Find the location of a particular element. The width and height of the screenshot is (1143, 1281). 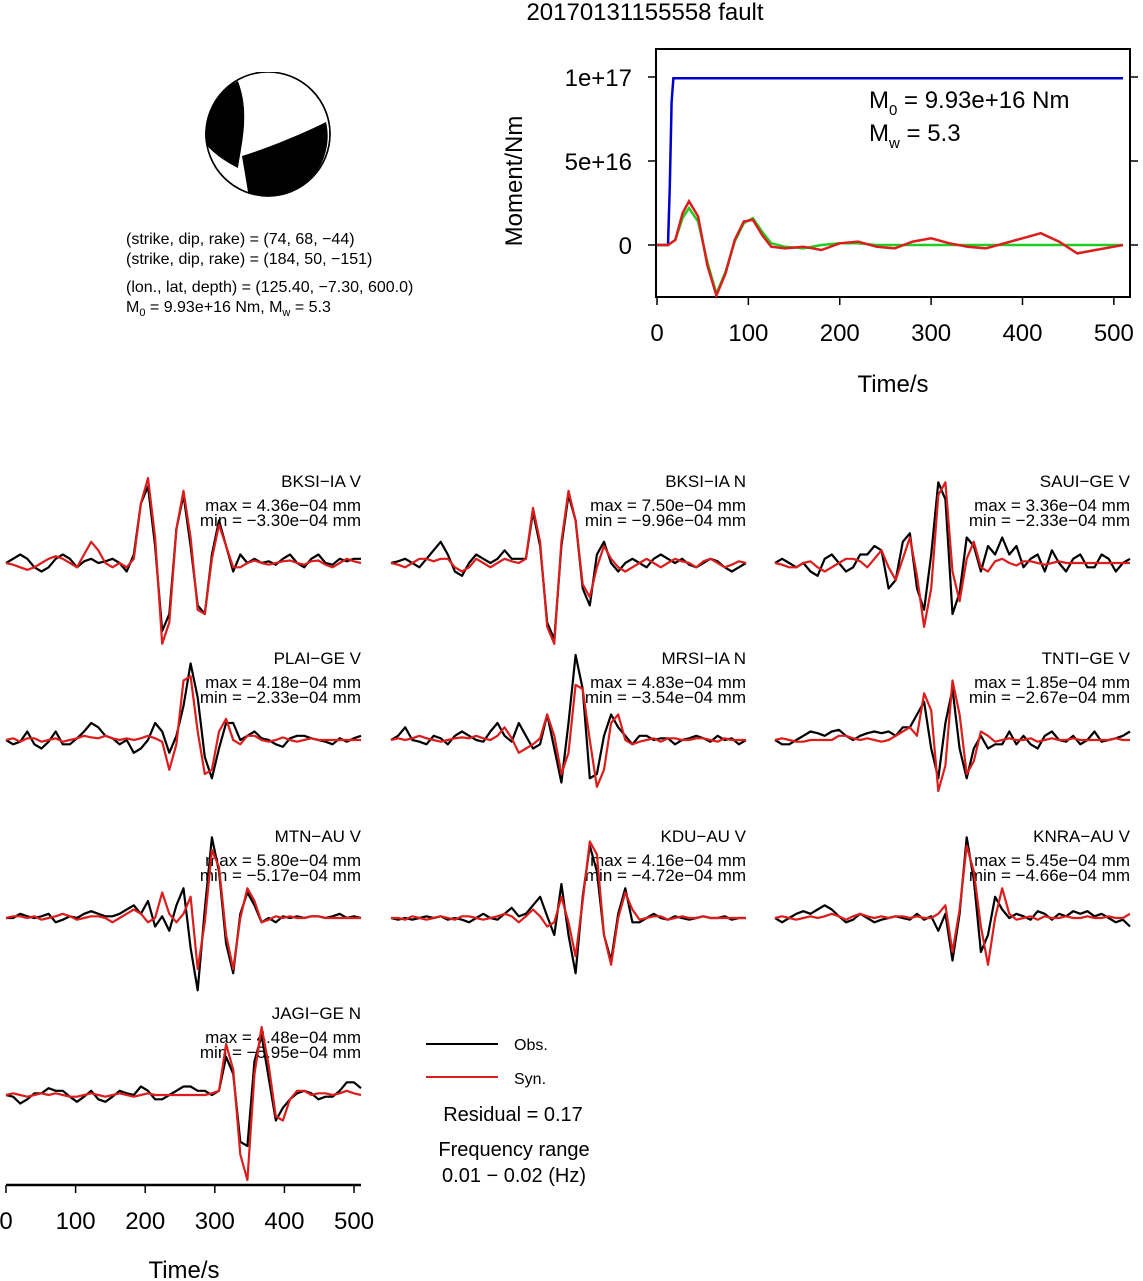

station-max: max = 4.83e−04 mm is located at coordinates (668, 682).